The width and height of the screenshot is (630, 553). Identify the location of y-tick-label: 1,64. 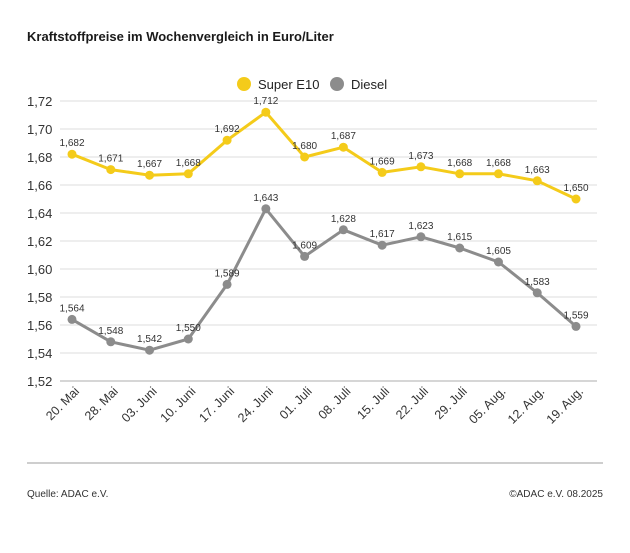
(39, 213).